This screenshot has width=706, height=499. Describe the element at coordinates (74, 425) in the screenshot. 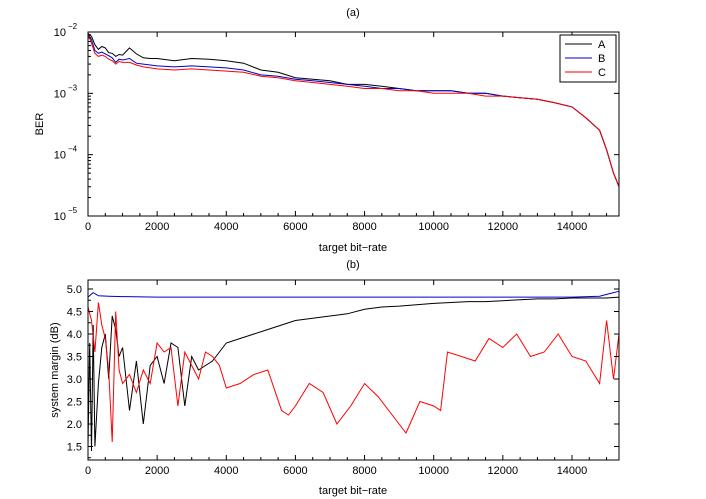

I see `y-tick-label: 2.0` at that location.